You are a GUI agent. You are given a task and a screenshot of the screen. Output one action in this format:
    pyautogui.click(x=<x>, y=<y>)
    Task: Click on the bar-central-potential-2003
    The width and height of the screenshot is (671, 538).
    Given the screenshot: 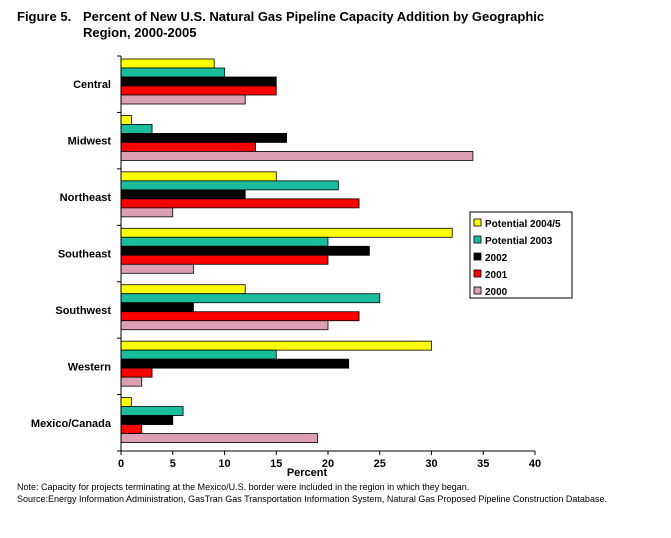 What is the action you would take?
    pyautogui.click(x=172, y=72)
    